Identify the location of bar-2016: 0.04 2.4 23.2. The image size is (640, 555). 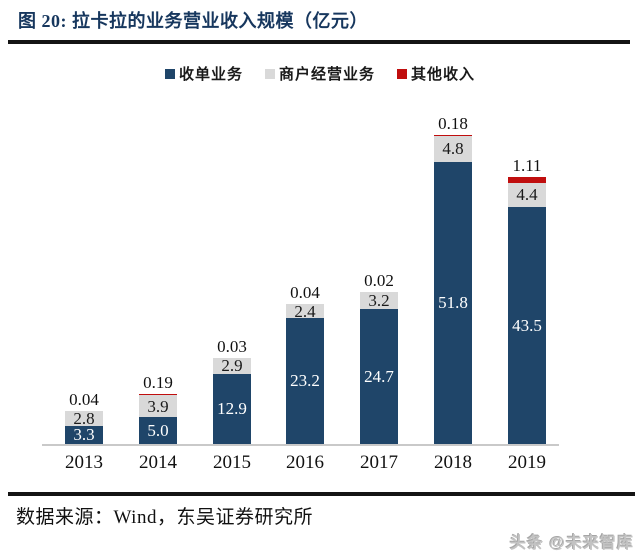
(305, 364).